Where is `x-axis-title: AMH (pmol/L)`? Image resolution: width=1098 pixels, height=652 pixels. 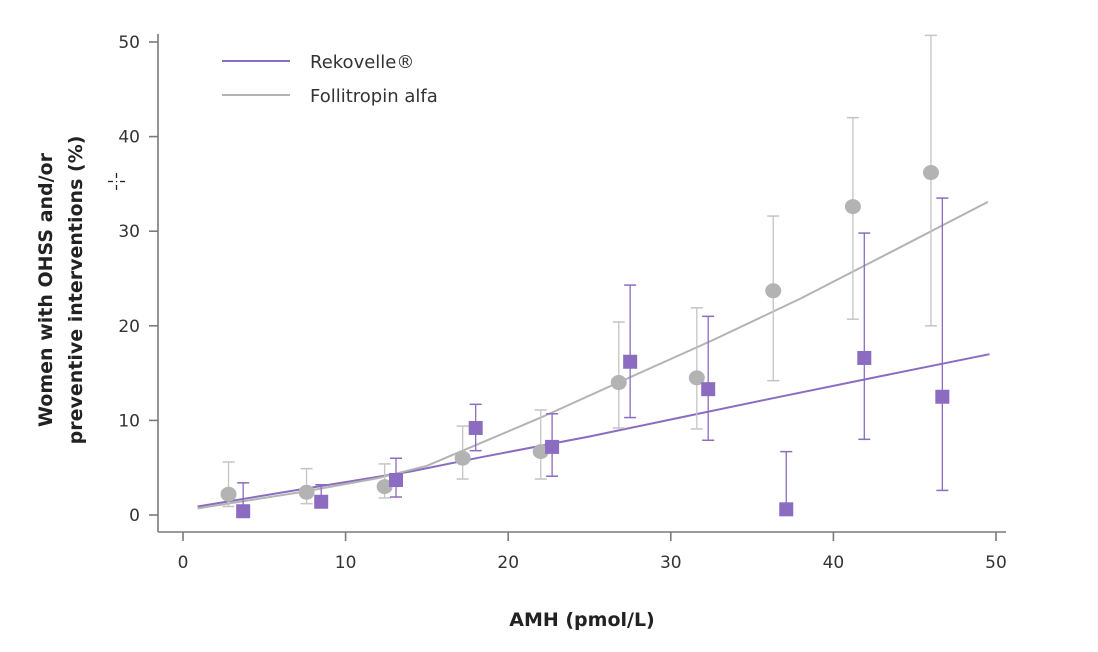 x-axis-title: AMH (pmol/L) is located at coordinates (582, 620).